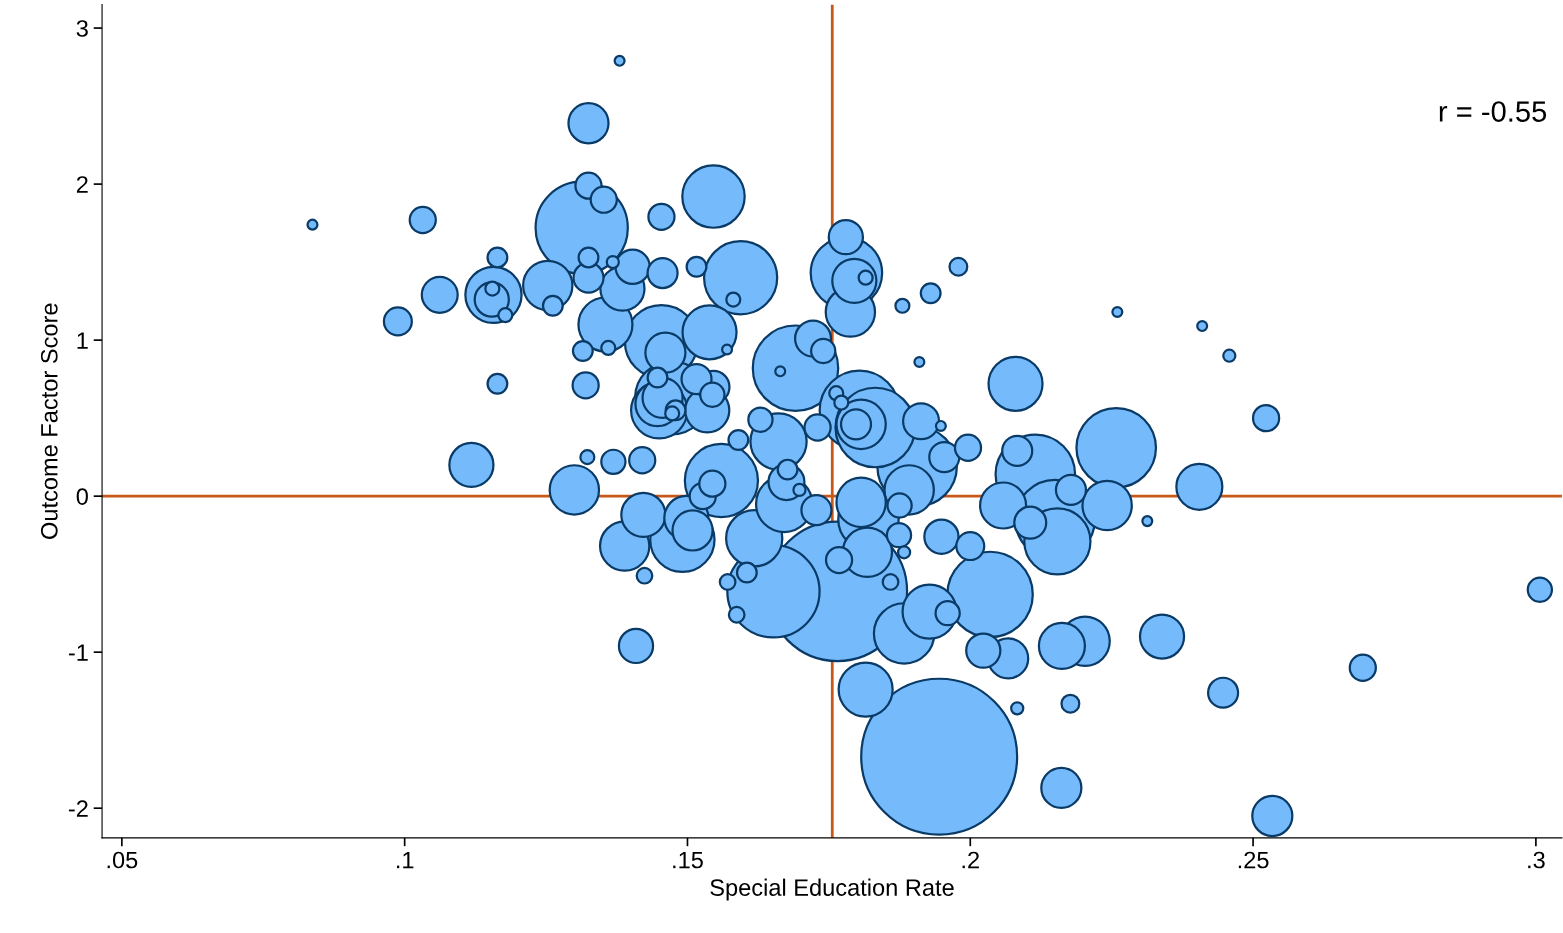 The width and height of the screenshot is (1563, 933). I want to click on x-tick-label: .3, so click(1536, 860).